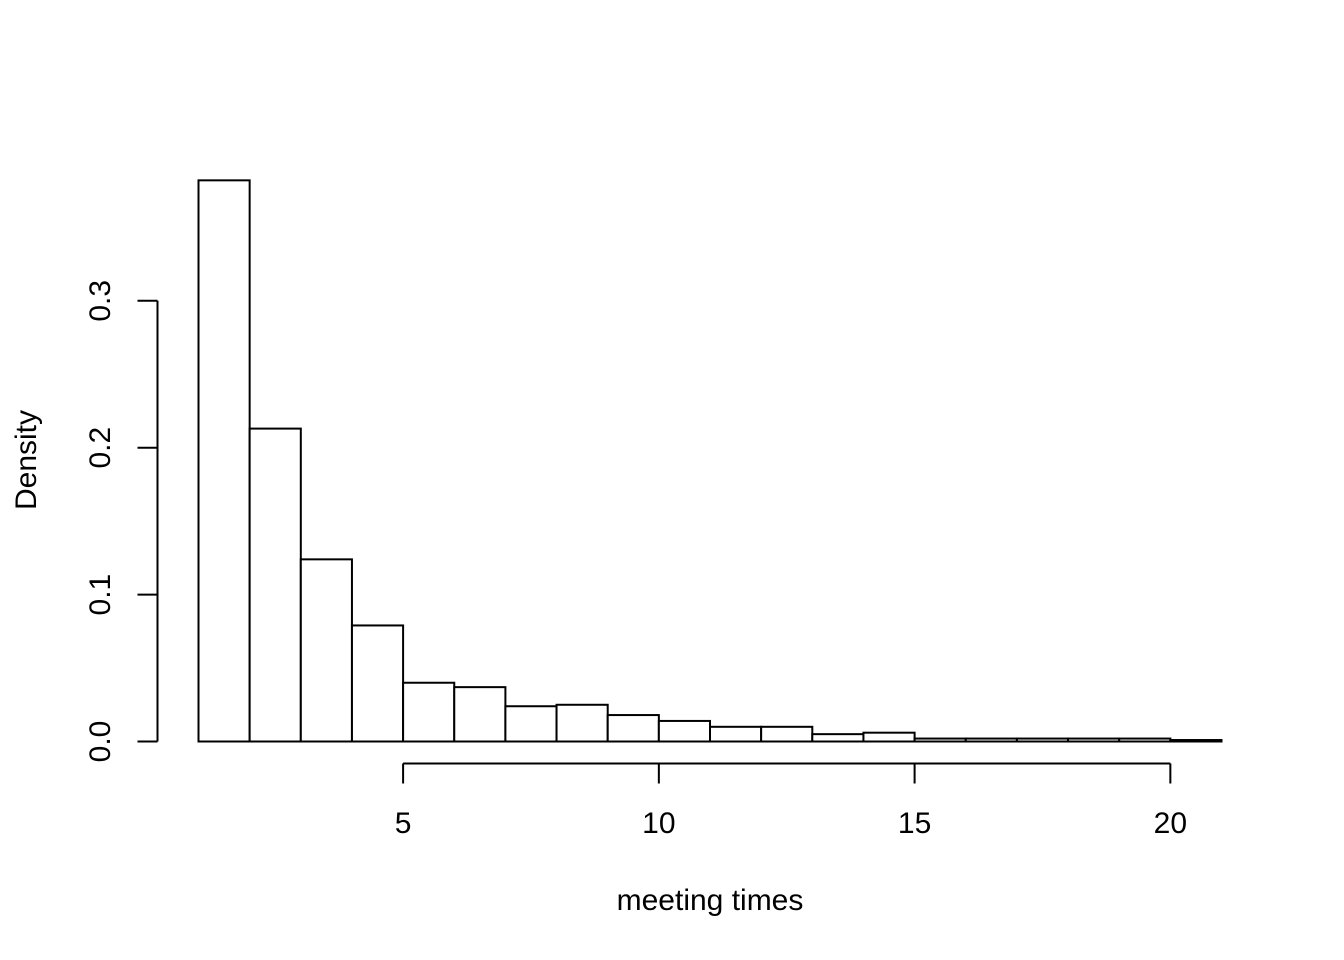  Describe the element at coordinates (1170, 823) in the screenshot. I see `x-tick-label-20: 20` at that location.